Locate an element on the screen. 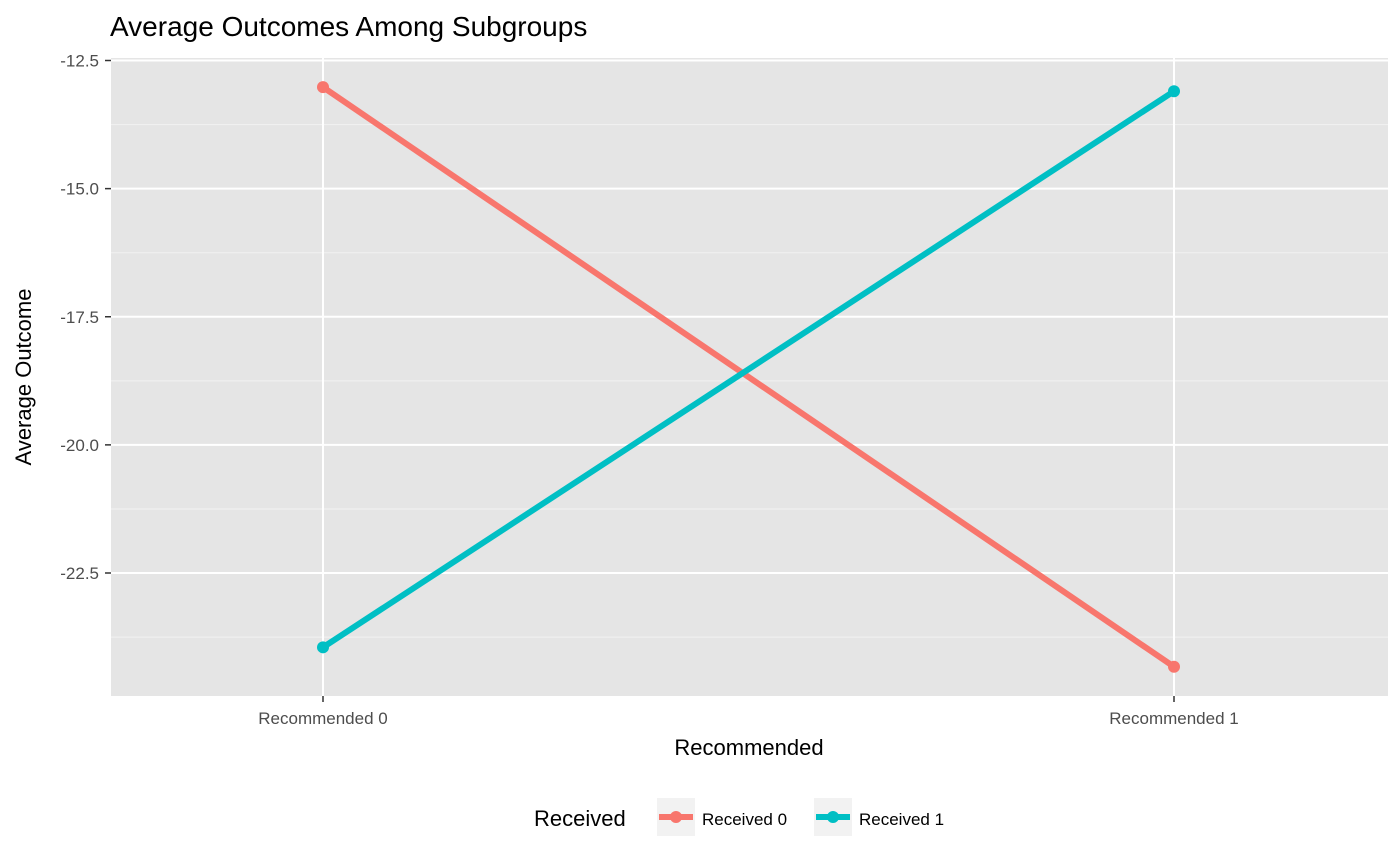 The image size is (1400, 865). y-tick-label: -17.5 is located at coordinates (79, 317).